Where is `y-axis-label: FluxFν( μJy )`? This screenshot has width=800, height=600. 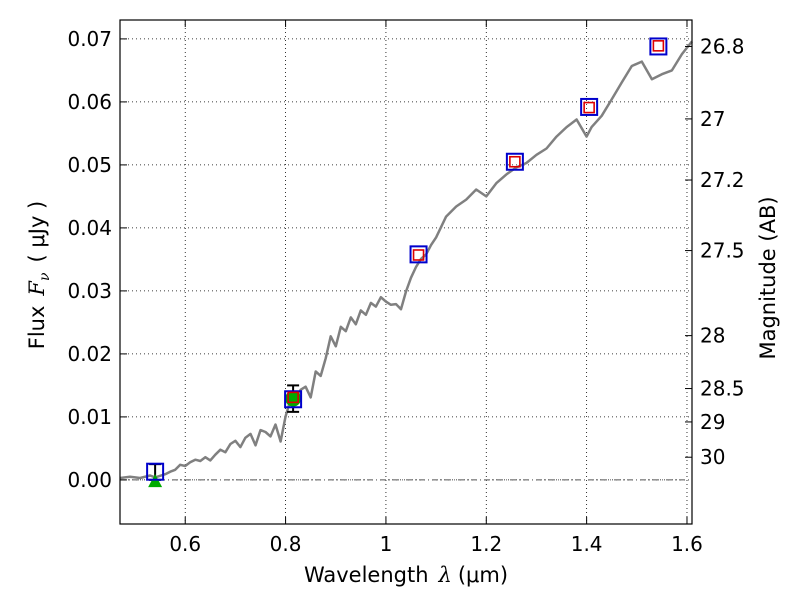 y-axis-label: FluxFν( μJy ) is located at coordinates (39, 275).